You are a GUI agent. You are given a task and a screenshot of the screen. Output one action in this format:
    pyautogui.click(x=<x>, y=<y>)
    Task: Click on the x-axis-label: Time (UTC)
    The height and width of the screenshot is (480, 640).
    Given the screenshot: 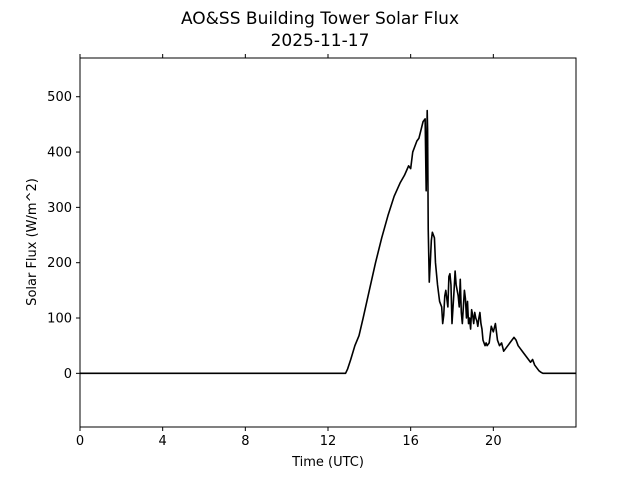 What is the action you would take?
    pyautogui.click(x=327, y=462)
    